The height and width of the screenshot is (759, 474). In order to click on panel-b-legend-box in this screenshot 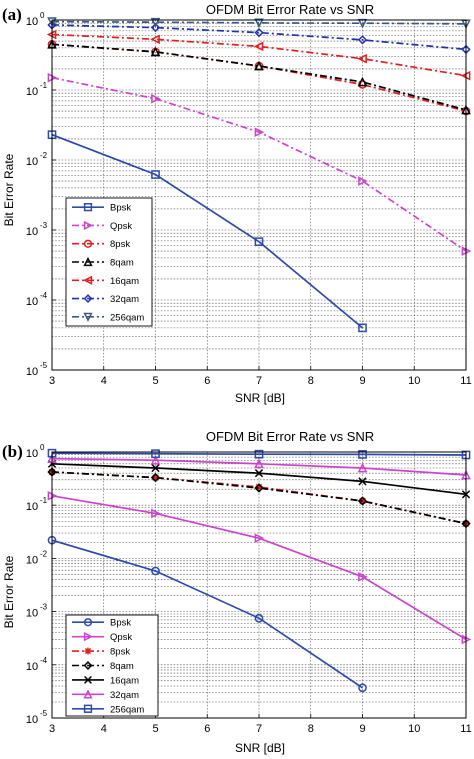, I will do `click(112, 665)`.